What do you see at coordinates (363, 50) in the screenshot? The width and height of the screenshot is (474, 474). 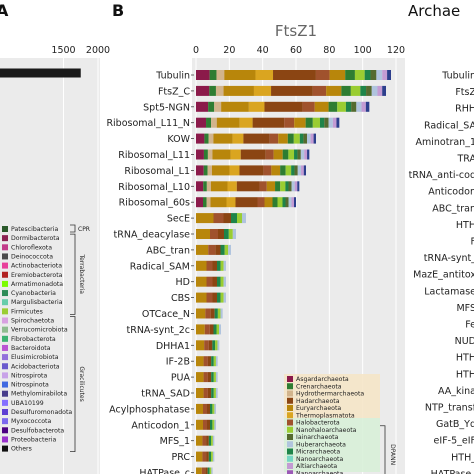 I see `panel-b-x-tick-label: 100` at bounding box center [363, 50].